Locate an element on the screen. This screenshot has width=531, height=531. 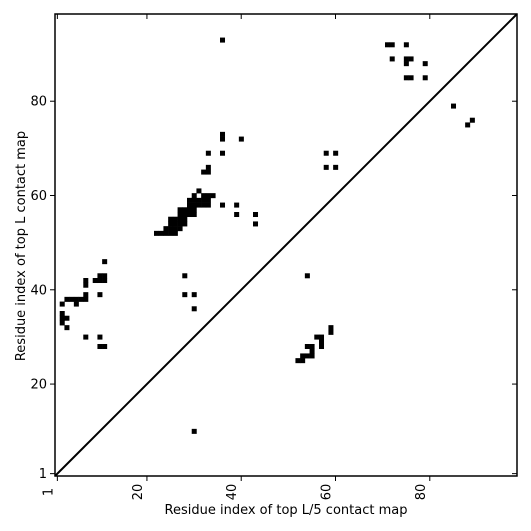
x-tick-label: 80 is located at coordinates (421, 492).